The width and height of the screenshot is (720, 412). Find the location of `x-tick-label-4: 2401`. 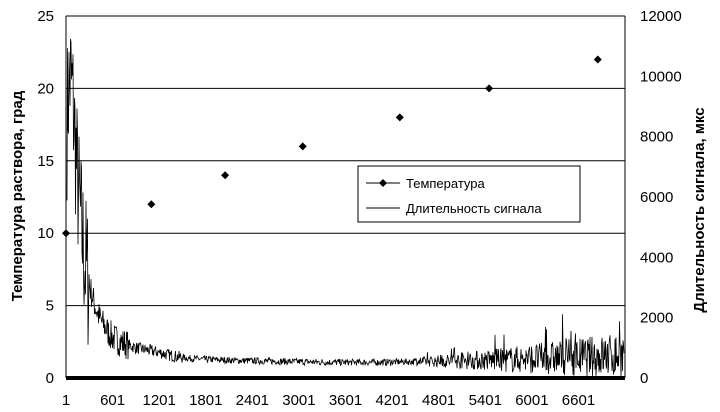

x-tick-label-4: 2401 is located at coordinates (252, 400).